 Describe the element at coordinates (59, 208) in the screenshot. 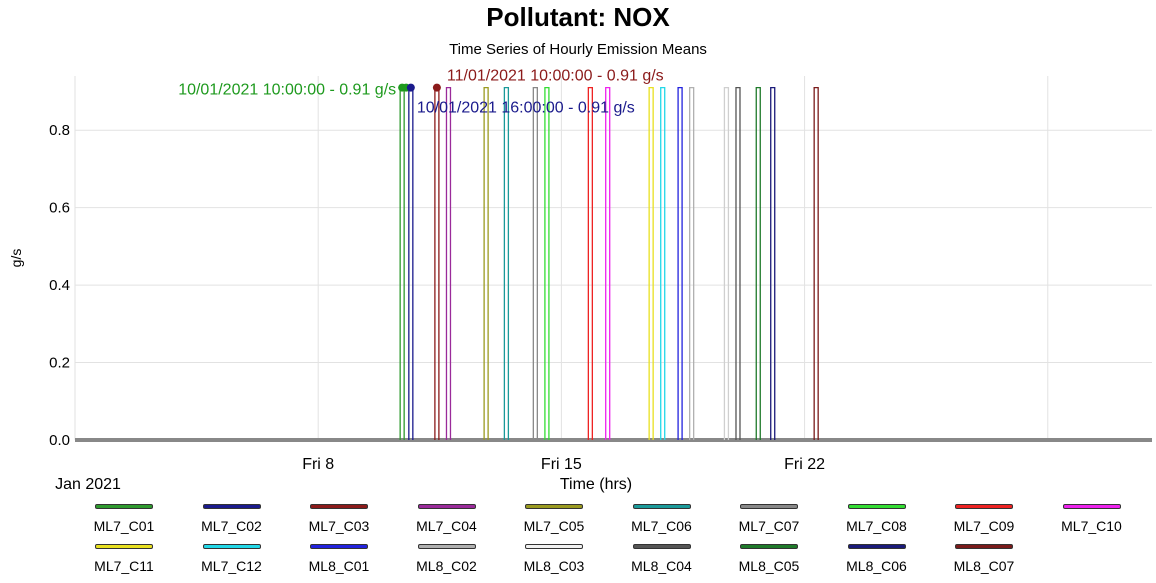

I see `y-tick-label: 0.6` at that location.